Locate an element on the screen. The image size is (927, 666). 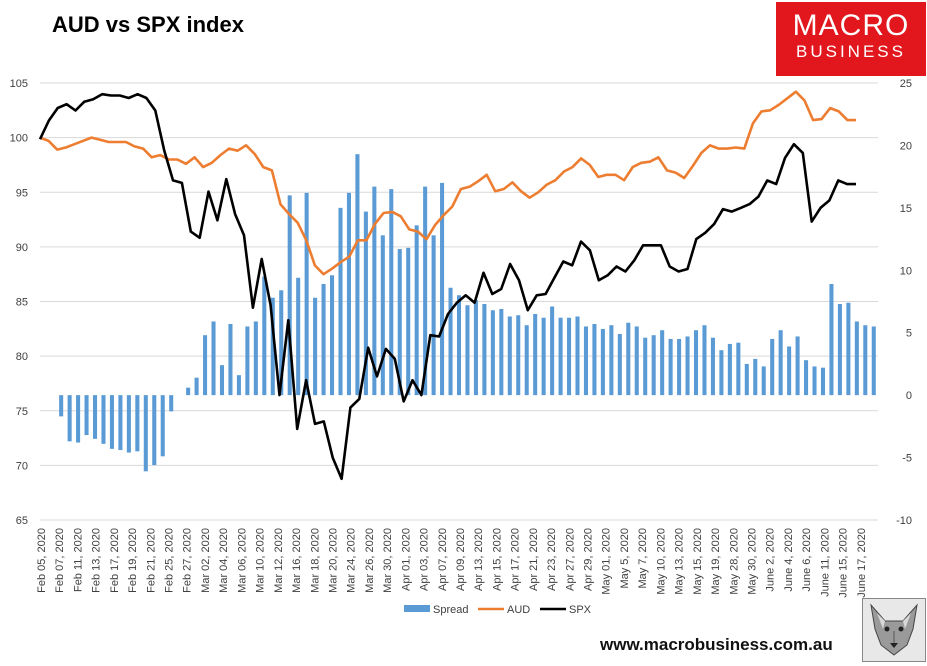
x-tick-label: Feb 25, 2020 is located at coordinates (170, 560).